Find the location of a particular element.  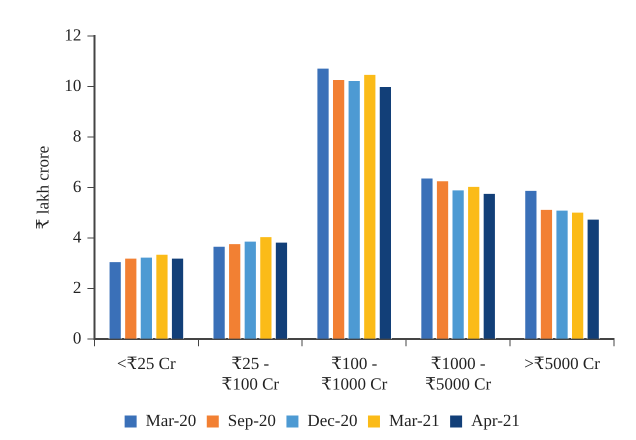

y-tick-label: 2 is located at coordinates (77, 288).